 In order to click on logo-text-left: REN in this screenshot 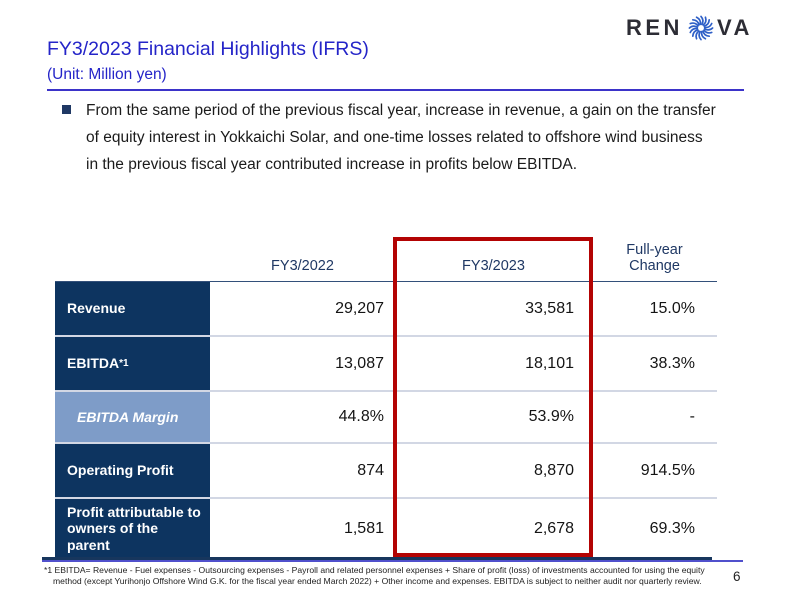, I will do `click(654, 27)`.